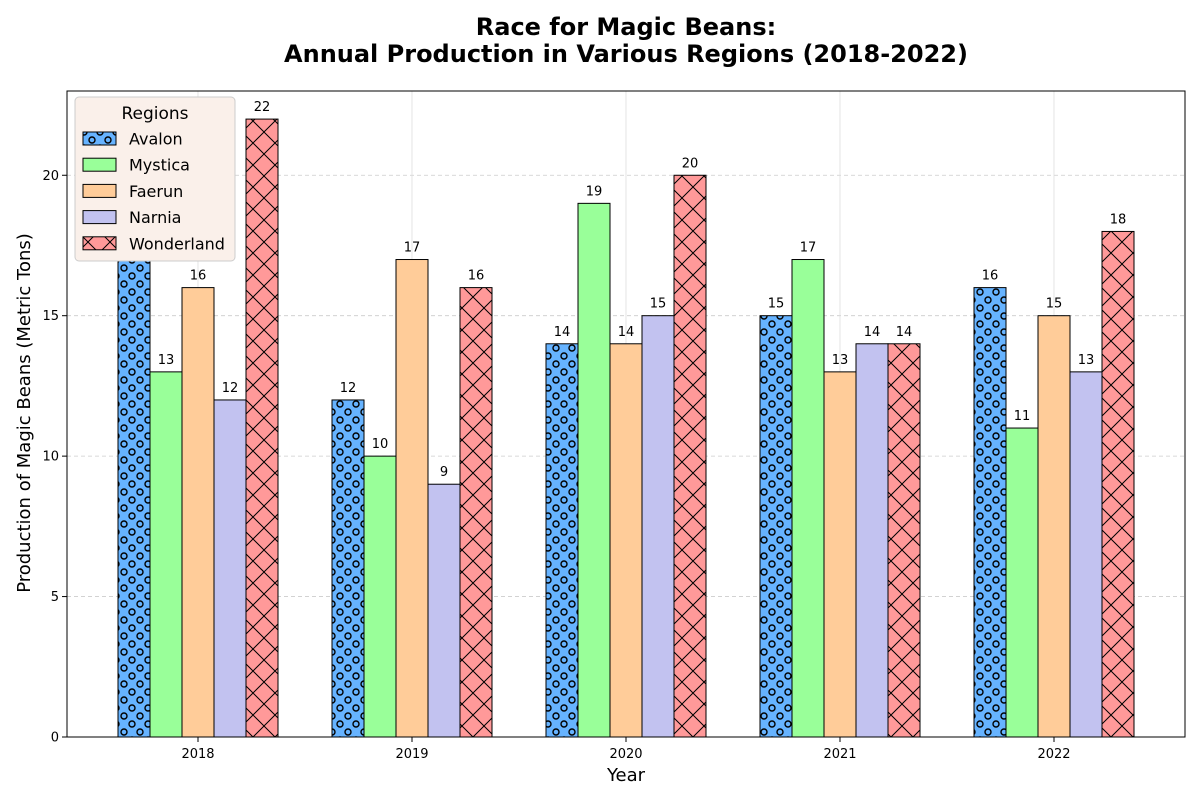  Describe the element at coordinates (99, 164) in the screenshot. I see `legend-swatch-mystica` at that location.